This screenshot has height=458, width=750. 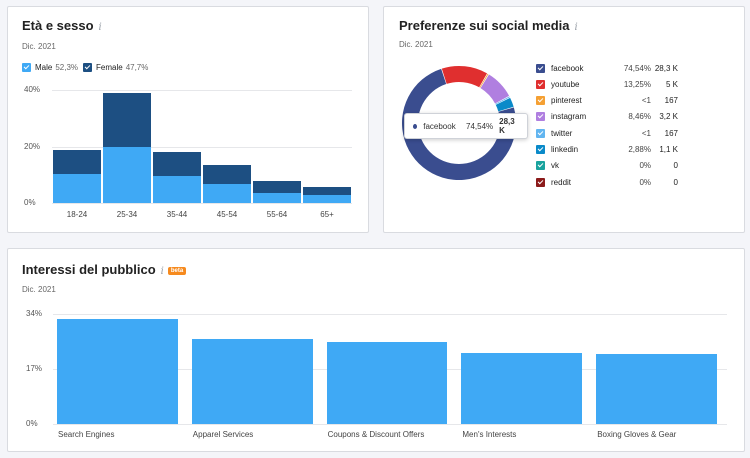 What do you see at coordinates (223, 434) in the screenshot?
I see `x-tick-label: Apparel Services` at bounding box center [223, 434].